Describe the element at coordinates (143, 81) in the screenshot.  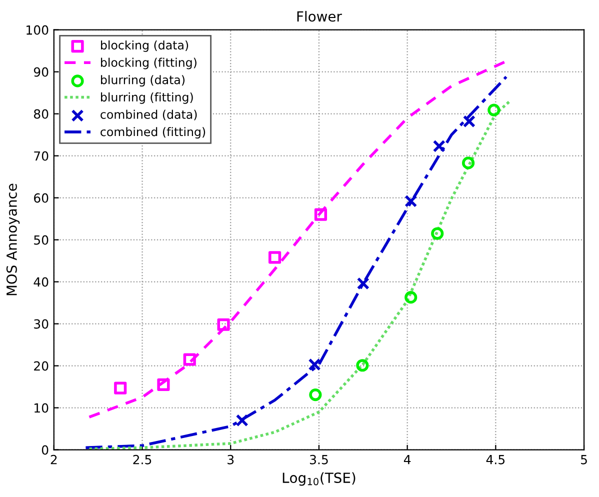
I see `legend-label: blurring (data)` at that location.